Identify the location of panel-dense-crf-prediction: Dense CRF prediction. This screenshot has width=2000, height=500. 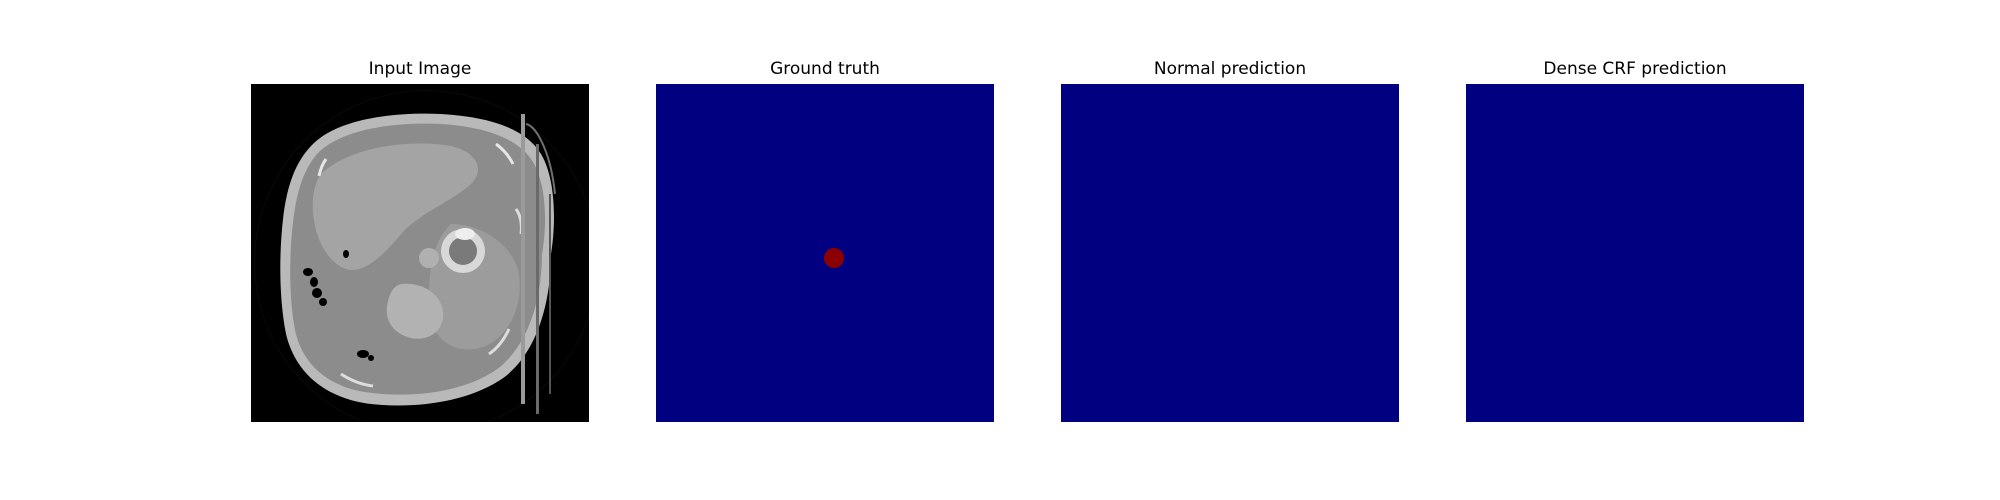
(1635, 239).